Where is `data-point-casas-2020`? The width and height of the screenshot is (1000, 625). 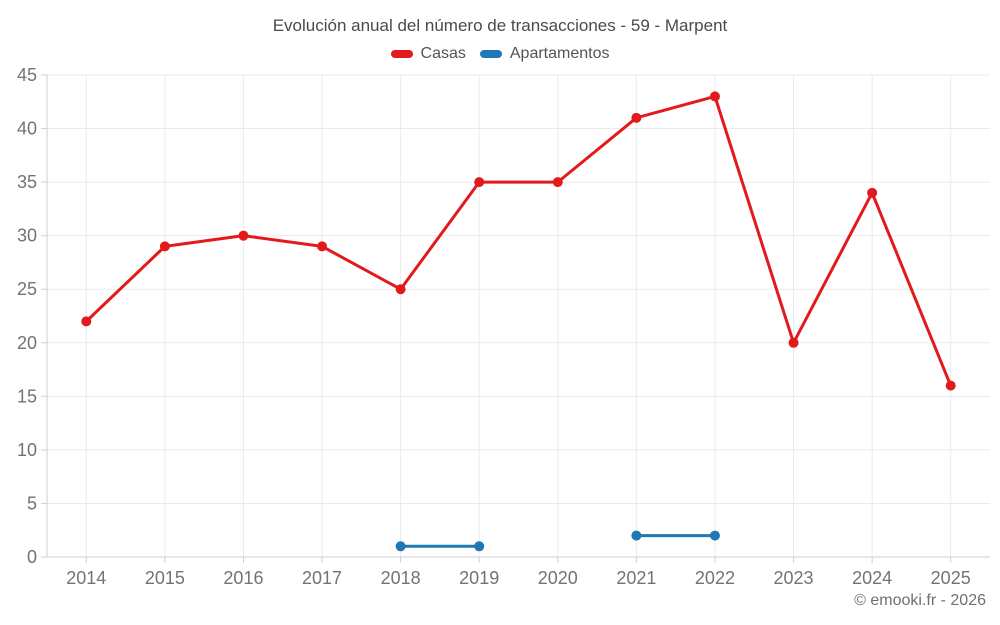 data-point-casas-2020 is located at coordinates (557, 182).